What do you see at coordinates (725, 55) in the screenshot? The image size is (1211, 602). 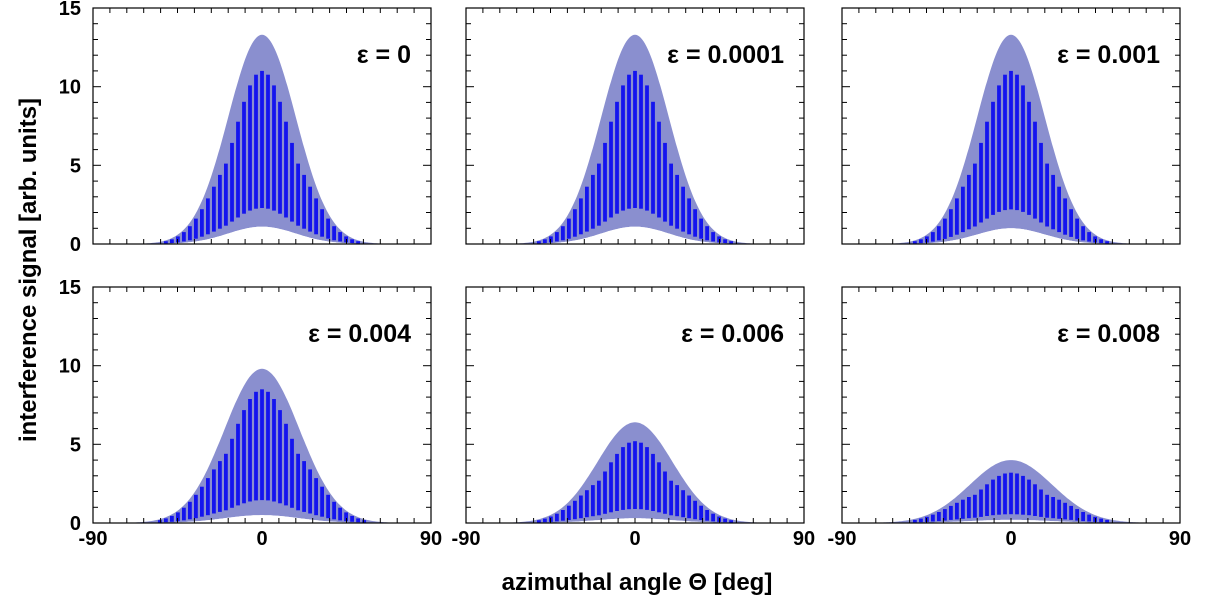 I see `epsilon-label: ε = 0.0001` at bounding box center [725, 55].